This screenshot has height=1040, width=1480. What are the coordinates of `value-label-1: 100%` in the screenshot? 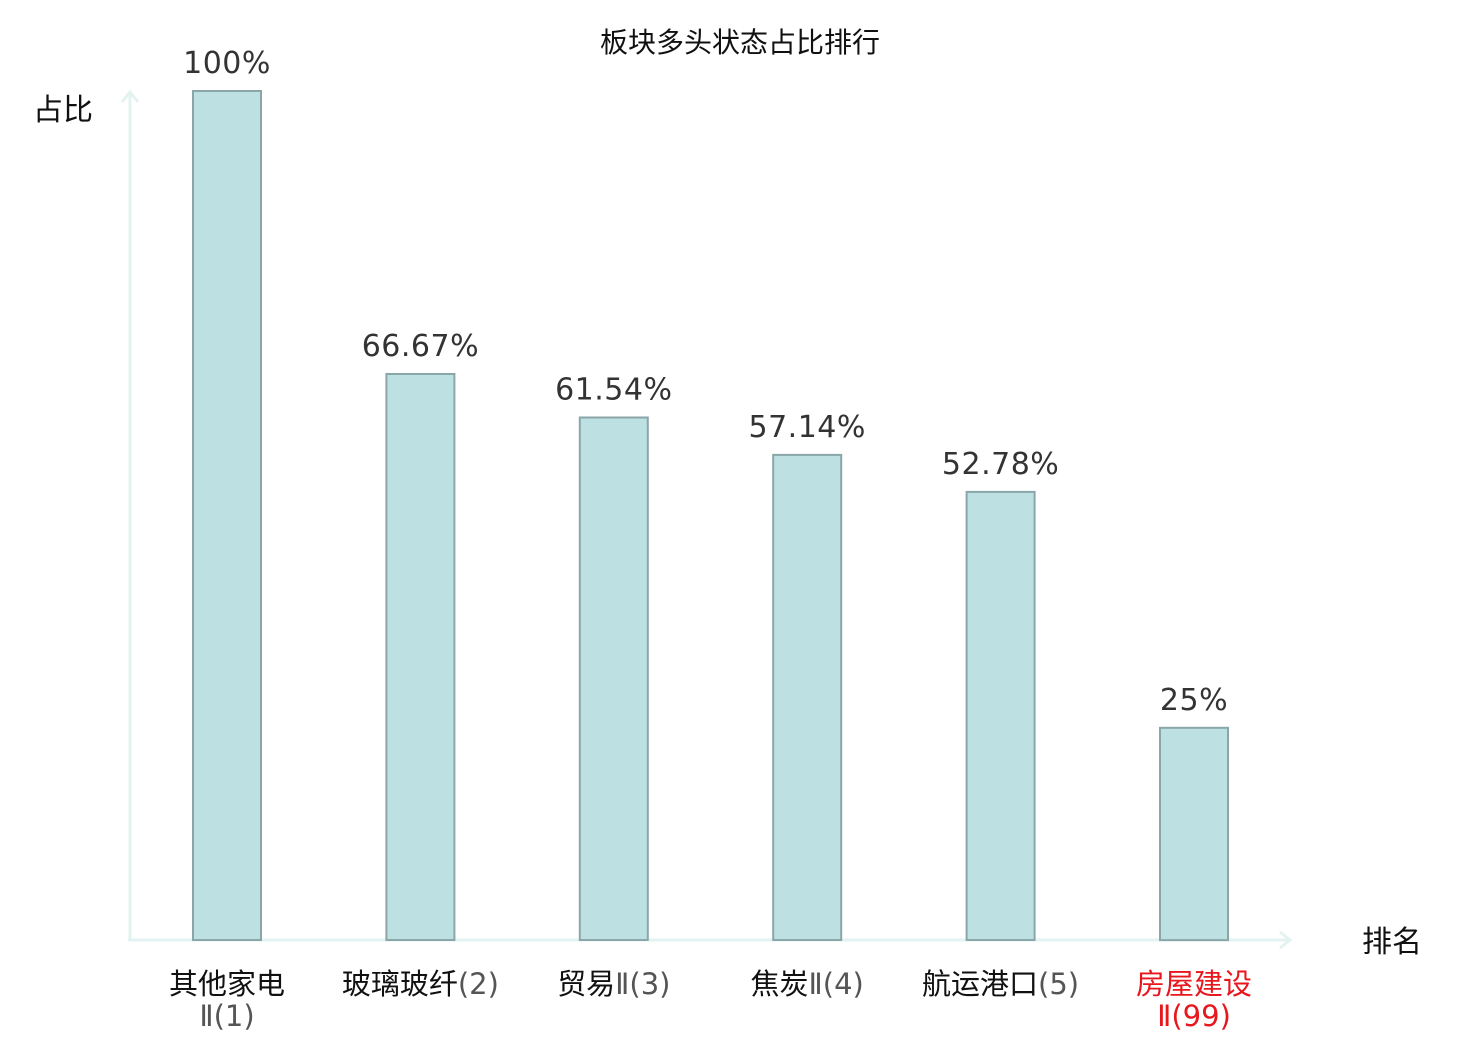 It's located at (227, 63).